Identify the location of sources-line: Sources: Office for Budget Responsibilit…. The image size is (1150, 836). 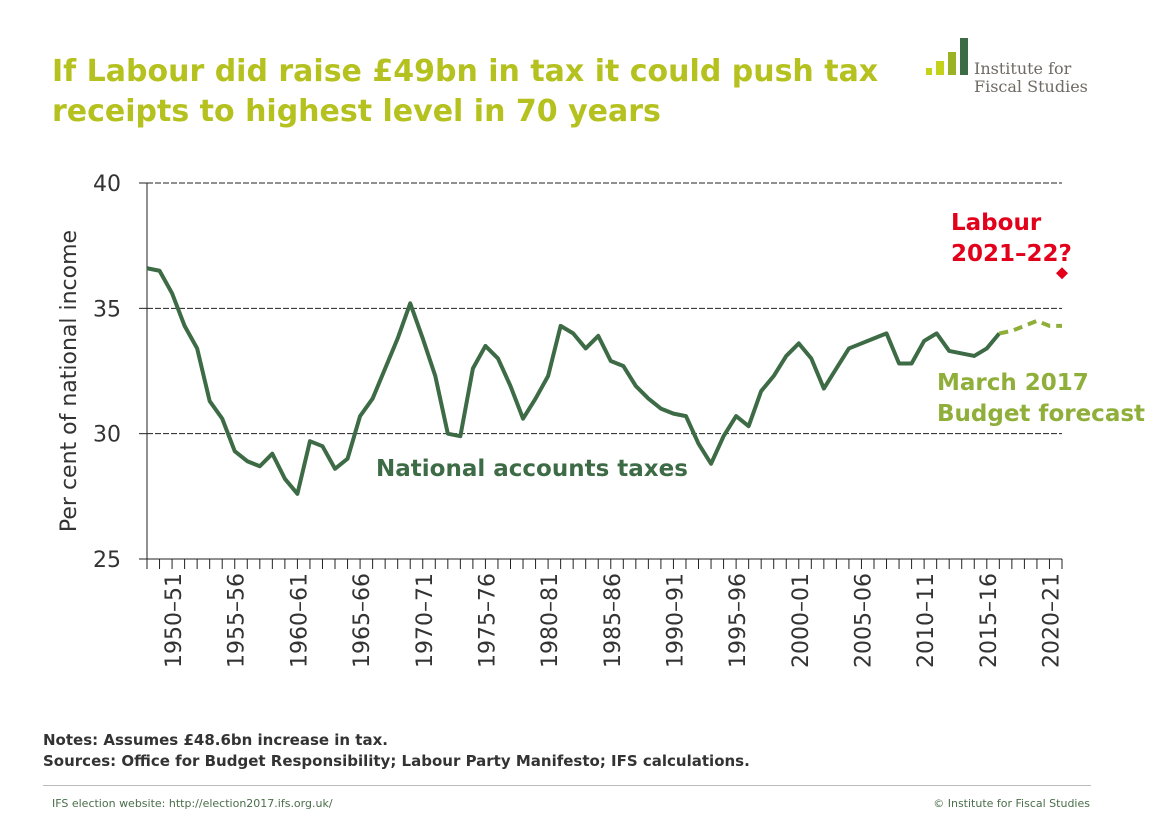
(396, 761).